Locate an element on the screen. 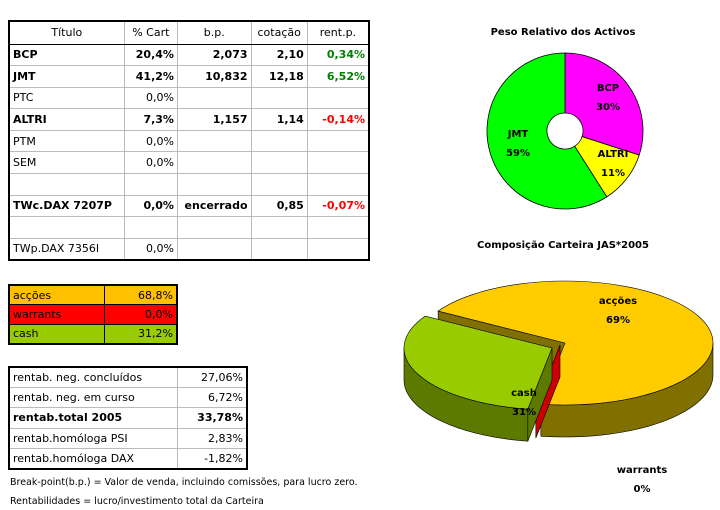 Image resolution: width=720 pixels, height=510 pixels. slice-value: 69% is located at coordinates (618, 320).